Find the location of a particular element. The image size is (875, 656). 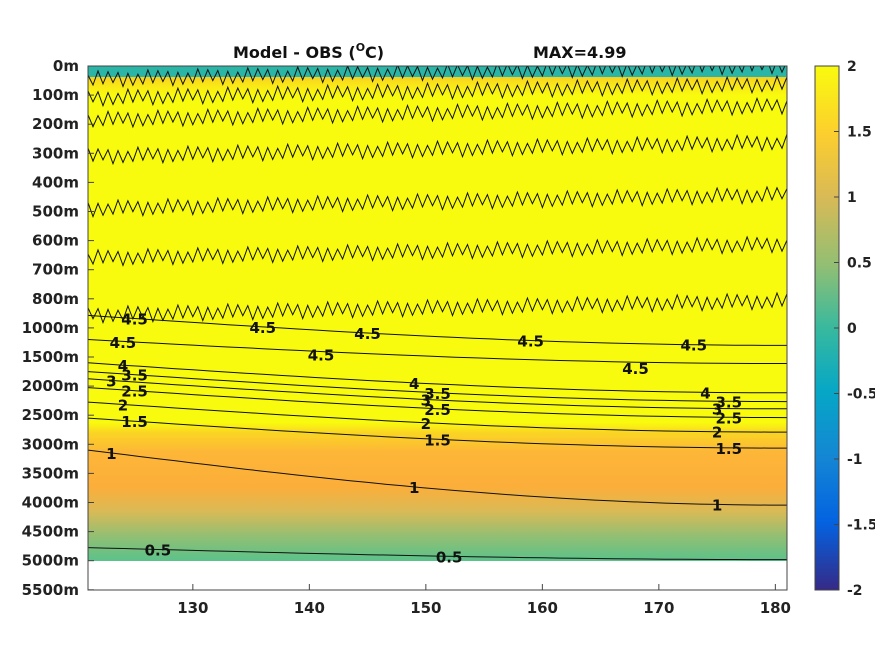

y-tick-label: 3000m is located at coordinates (50, 444).